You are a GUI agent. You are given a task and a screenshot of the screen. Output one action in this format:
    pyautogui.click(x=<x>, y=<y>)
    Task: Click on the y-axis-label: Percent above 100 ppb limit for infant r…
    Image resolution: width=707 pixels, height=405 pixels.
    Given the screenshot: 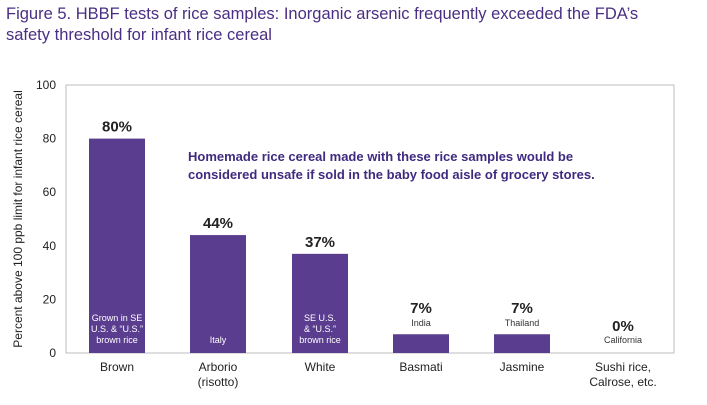 What is the action you would take?
    pyautogui.click(x=18, y=218)
    